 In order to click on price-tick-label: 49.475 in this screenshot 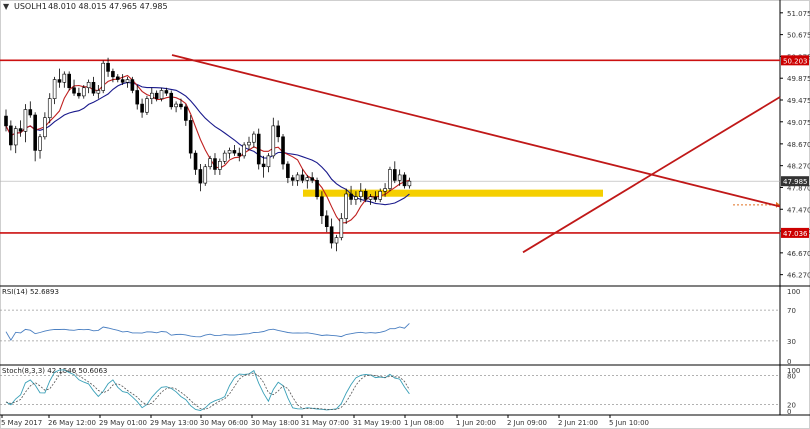, I will do `click(798, 101)`.